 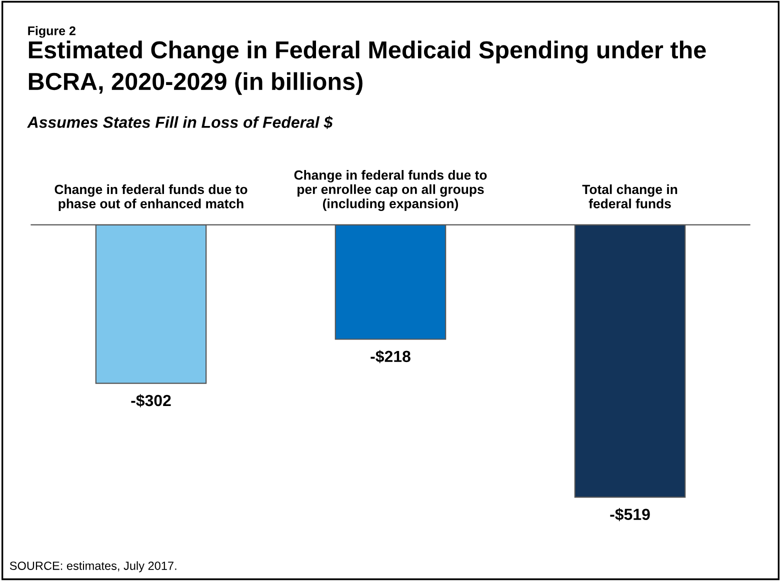 What do you see at coordinates (630, 515) in the screenshot?
I see `data-label: -$519` at bounding box center [630, 515].